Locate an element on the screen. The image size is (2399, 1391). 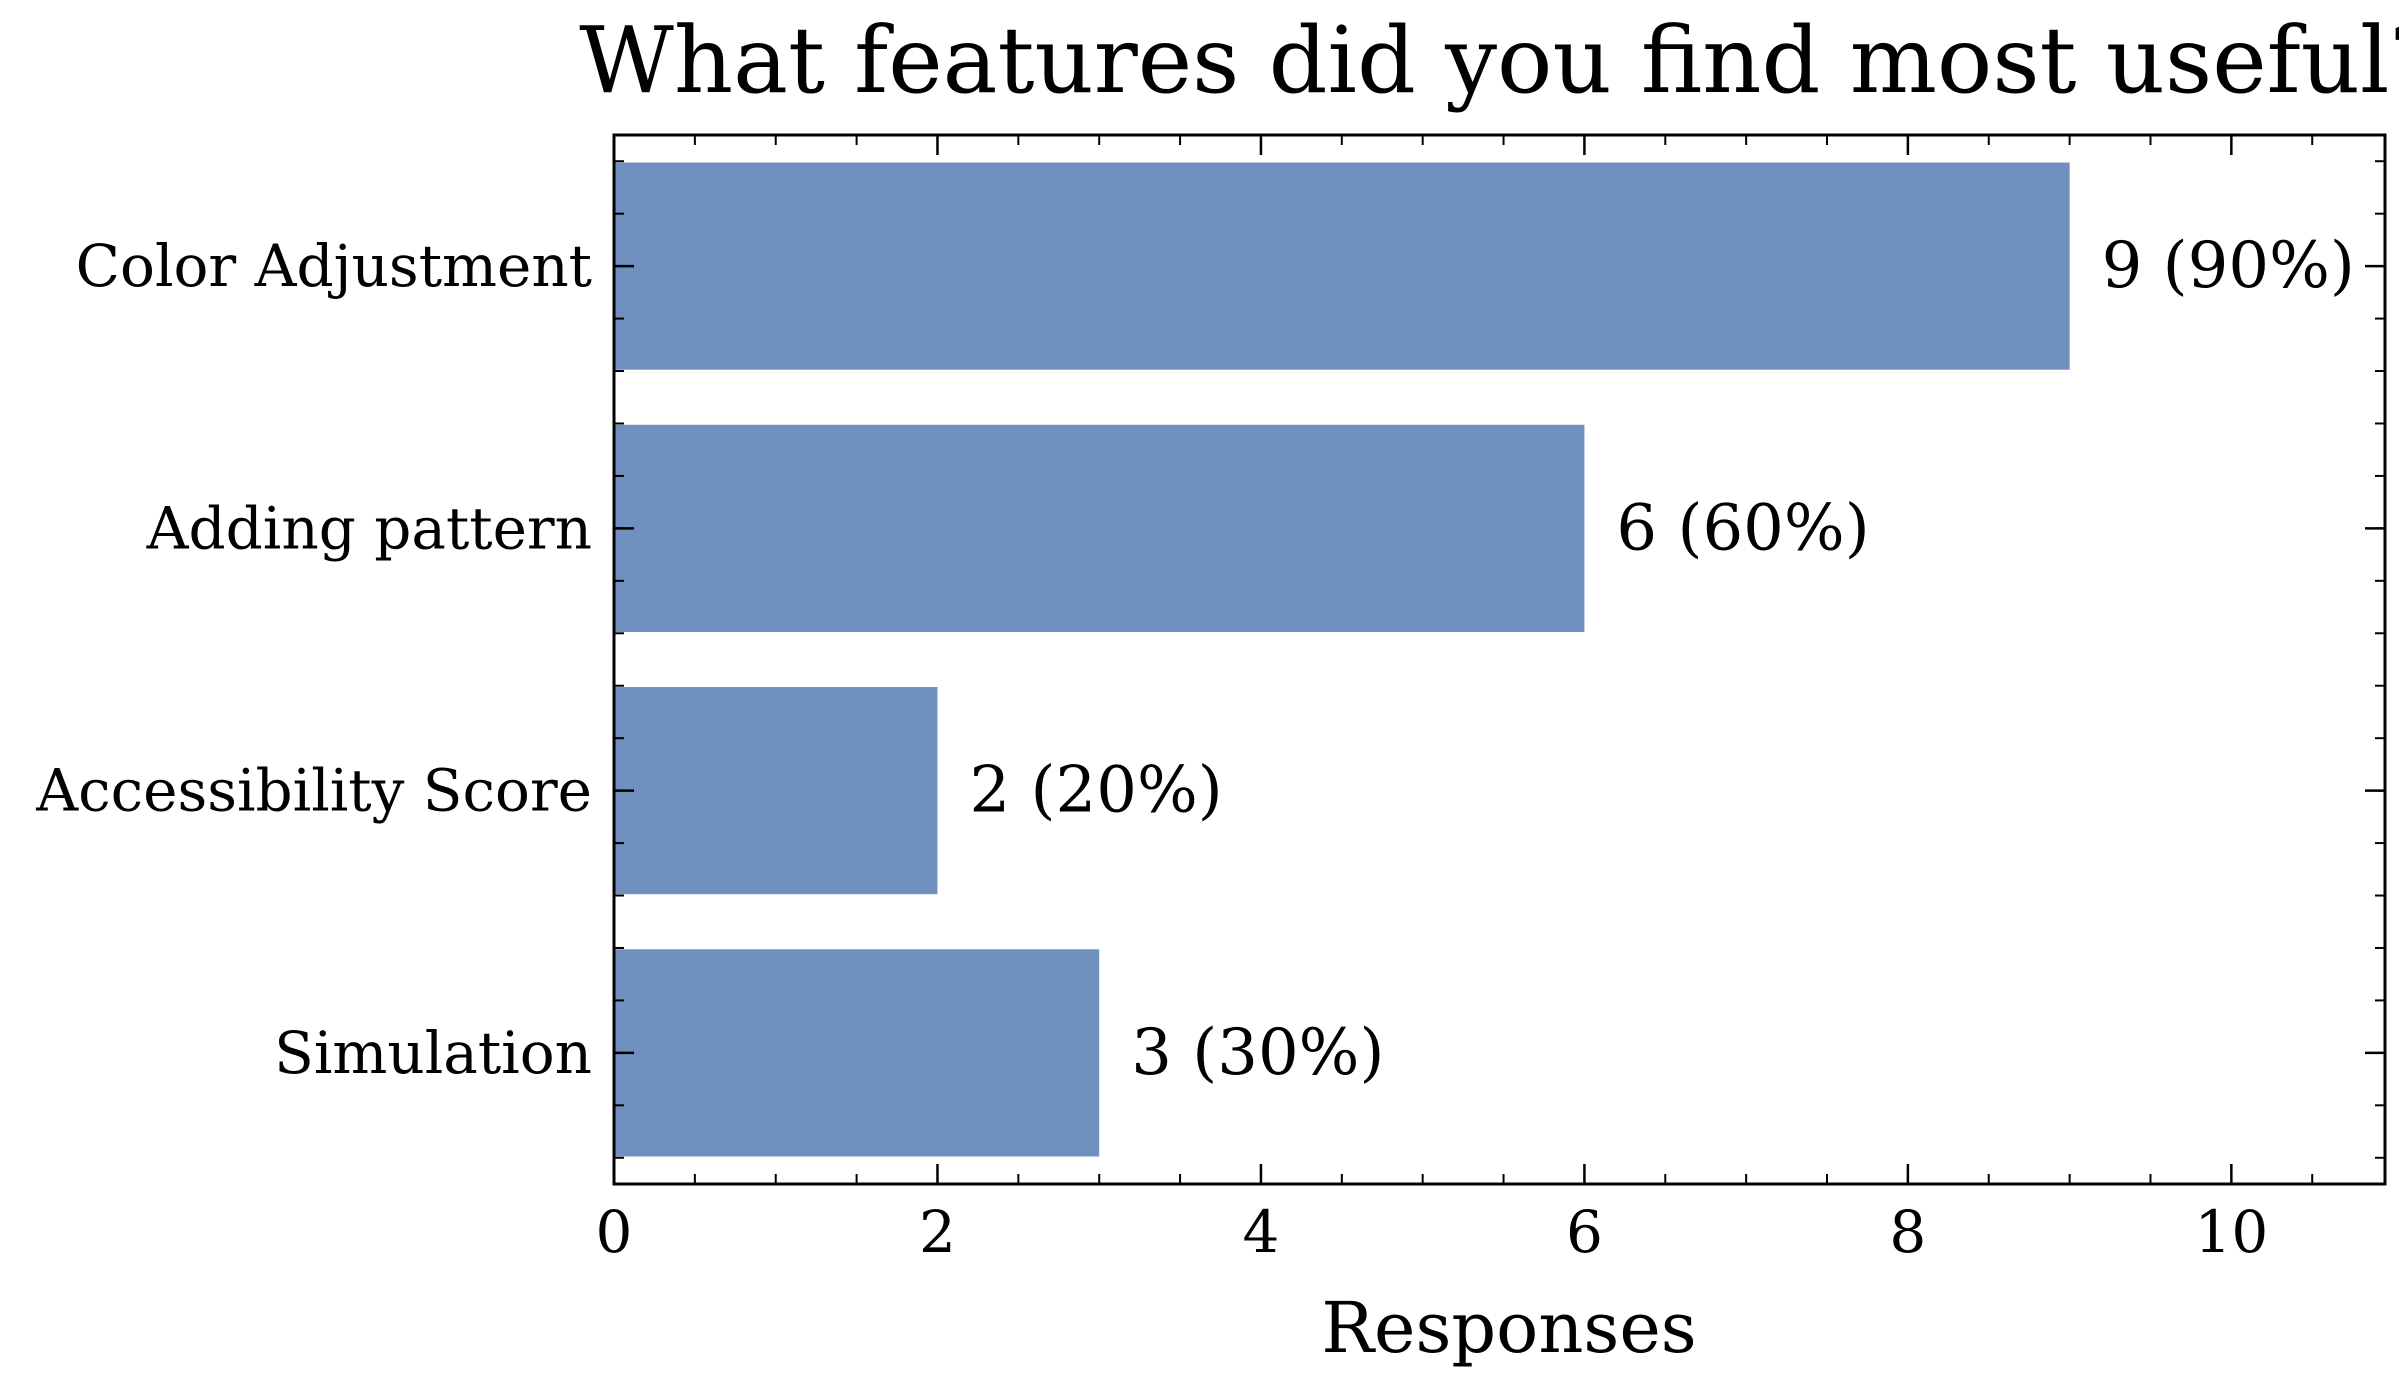
category-label: Color Adjustment is located at coordinates (334, 266).